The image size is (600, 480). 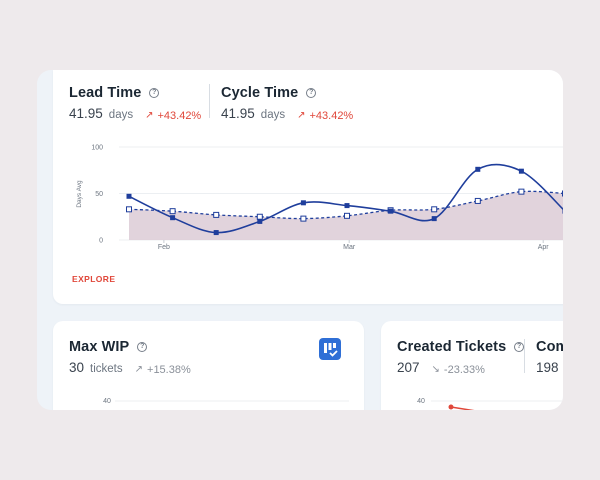 What do you see at coordinates (549, 357) in the screenshot?
I see `completed-metric: Com 198` at bounding box center [549, 357].